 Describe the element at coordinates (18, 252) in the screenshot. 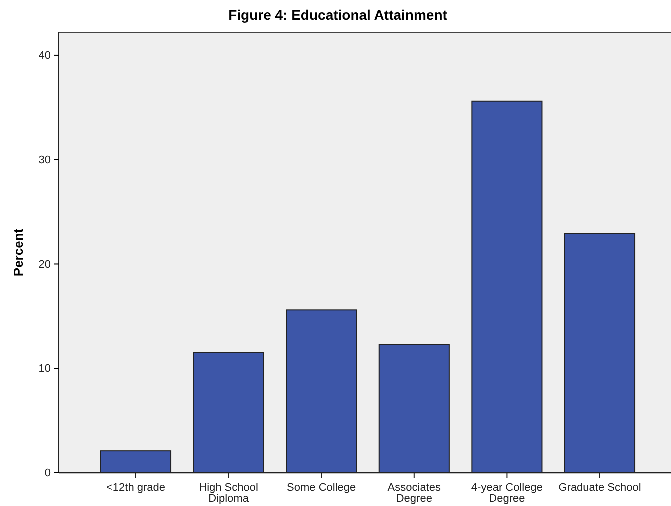

I see `y-axis-title: Percent` at that location.